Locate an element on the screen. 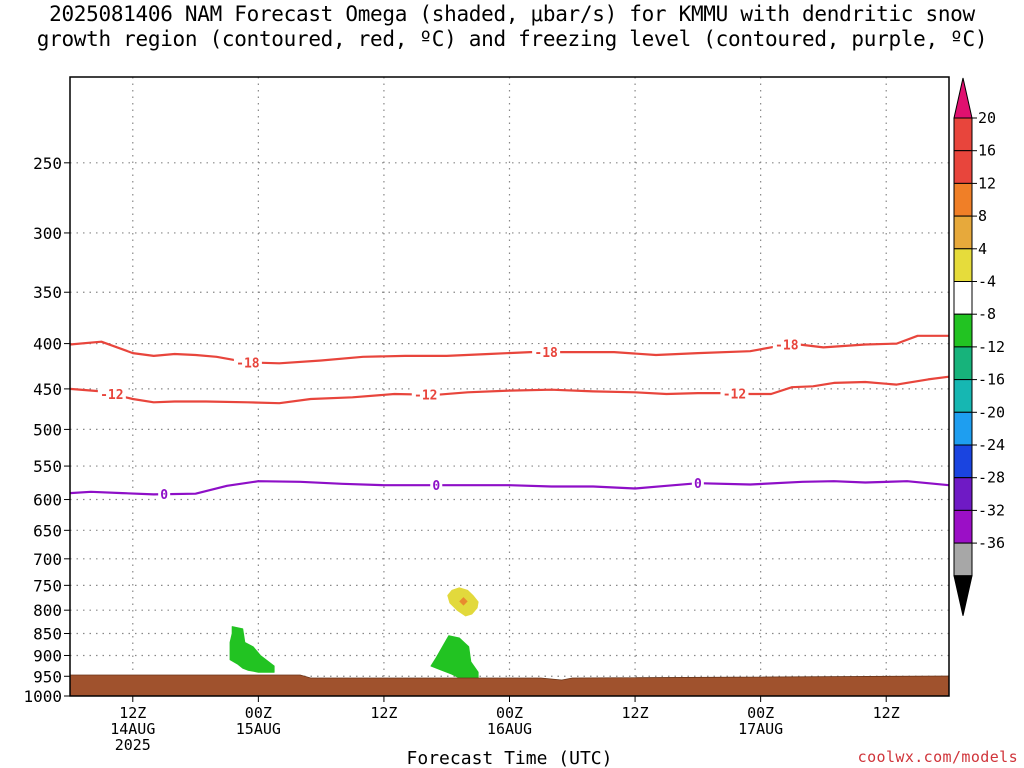 The height and width of the screenshot is (768, 1024). colorbar-label: -12 is located at coordinates (991, 347).